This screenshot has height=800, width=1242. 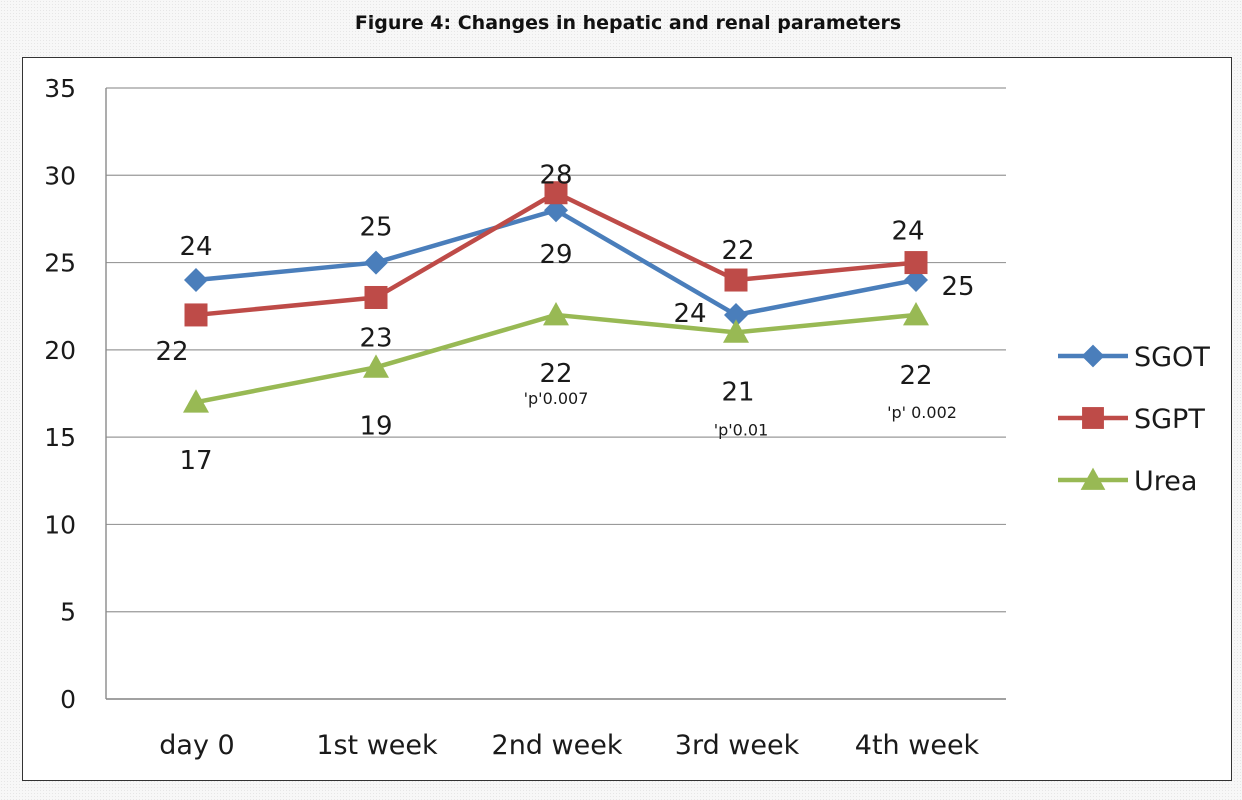 I want to click on data-label-sgot: 29, so click(x=555, y=255).